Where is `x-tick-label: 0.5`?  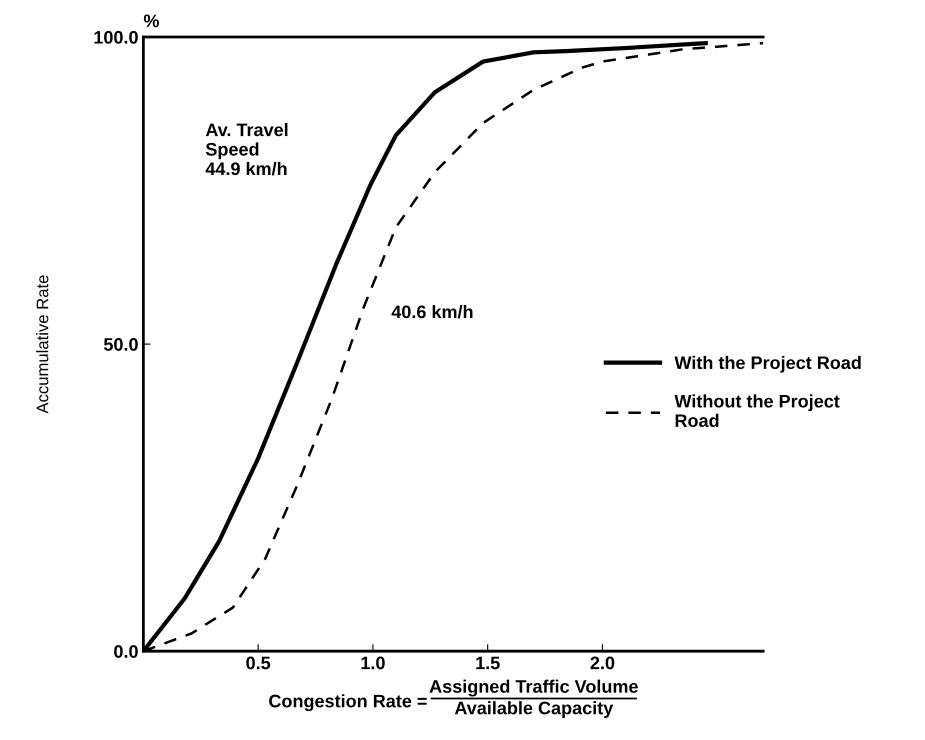
x-tick-label: 0.5 is located at coordinates (258, 663).